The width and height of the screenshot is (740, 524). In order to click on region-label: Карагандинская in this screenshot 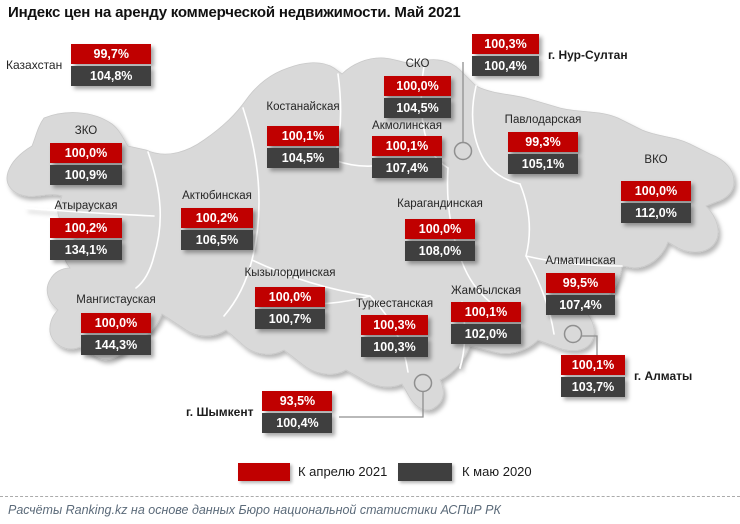, I will do `click(440, 204)`.